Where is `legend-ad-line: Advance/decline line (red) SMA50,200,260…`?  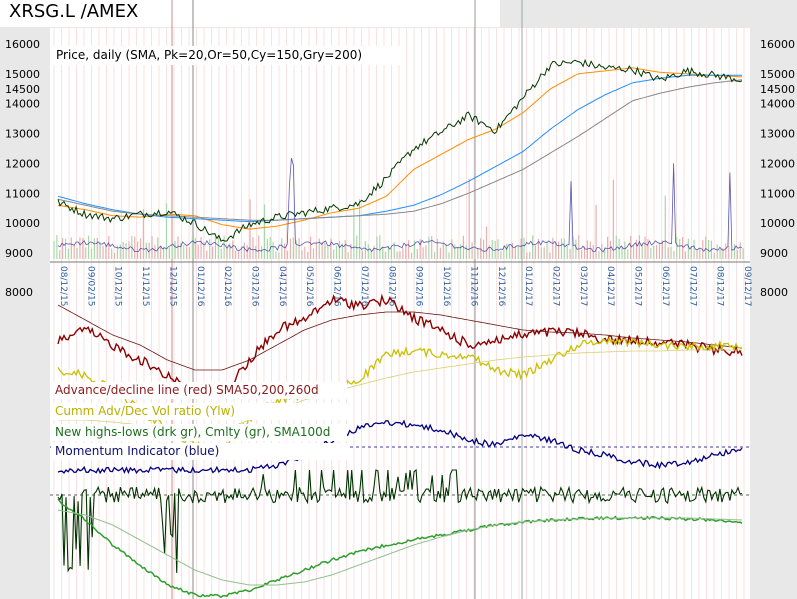
legend-ad-line: Advance/decline line (red) SMA50,200,260… is located at coordinates (199, 390).